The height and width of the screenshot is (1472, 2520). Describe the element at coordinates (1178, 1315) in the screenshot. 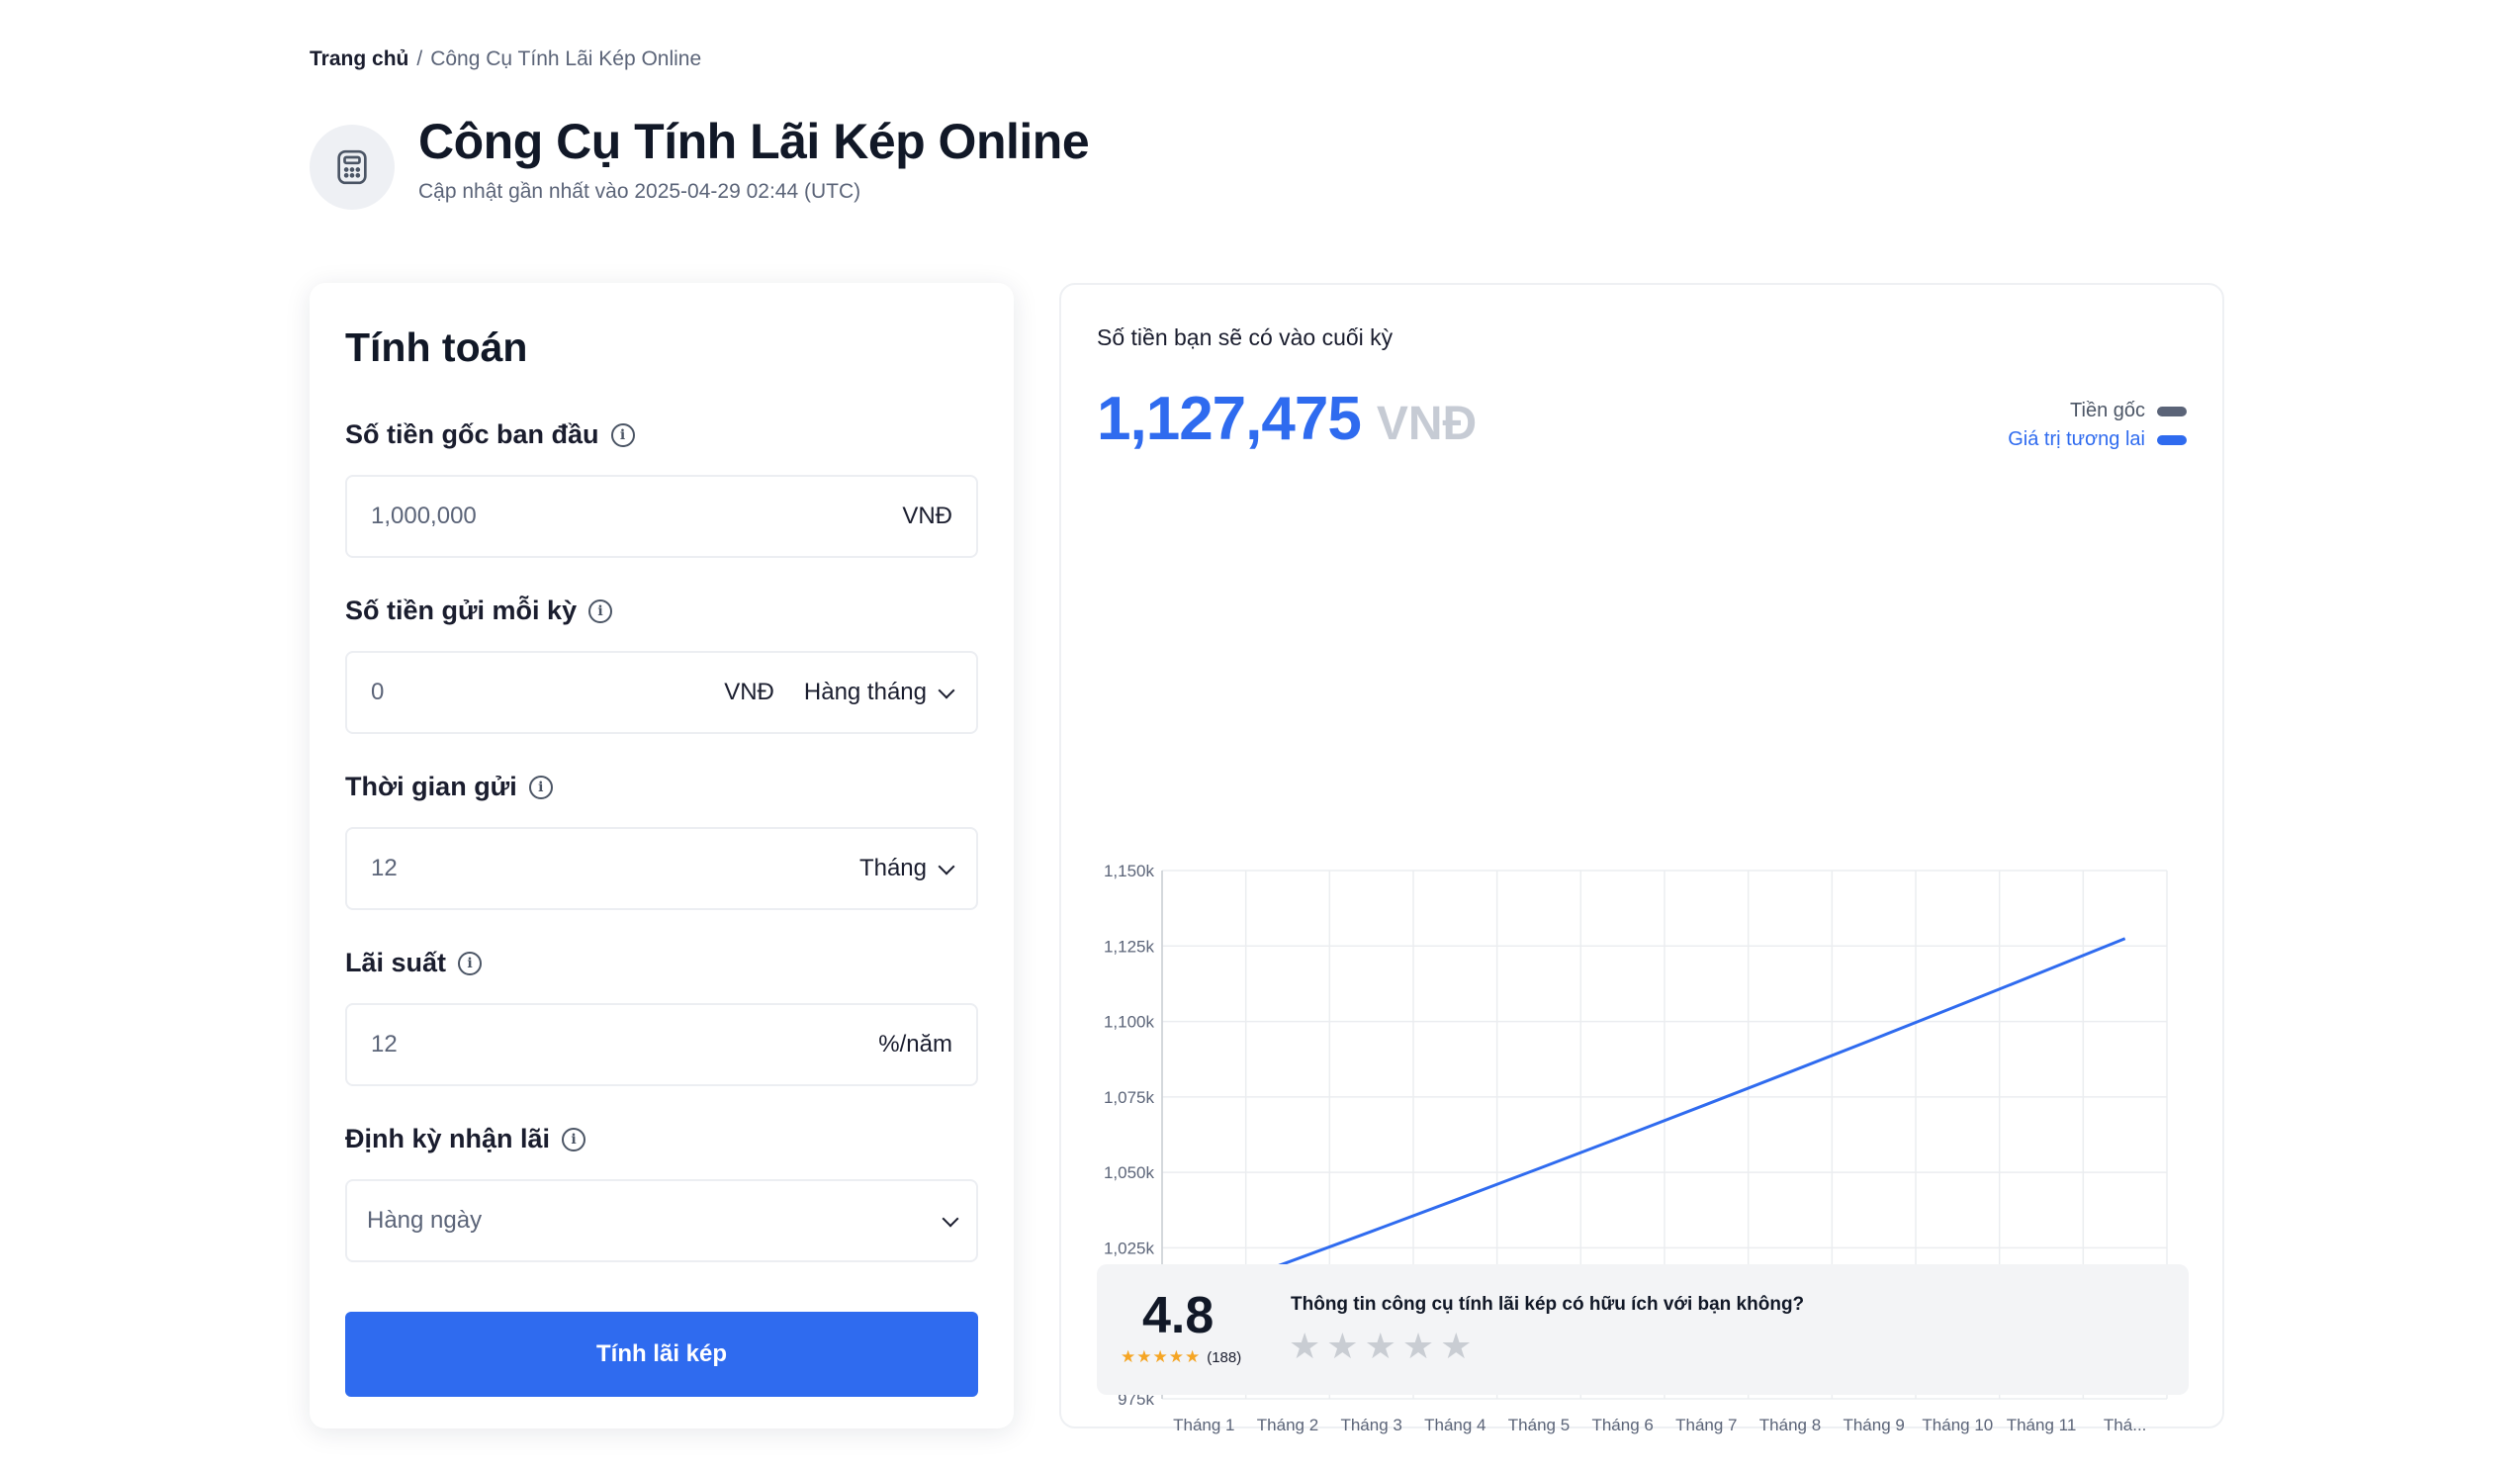

I see `rating-score: 4.8` at that location.